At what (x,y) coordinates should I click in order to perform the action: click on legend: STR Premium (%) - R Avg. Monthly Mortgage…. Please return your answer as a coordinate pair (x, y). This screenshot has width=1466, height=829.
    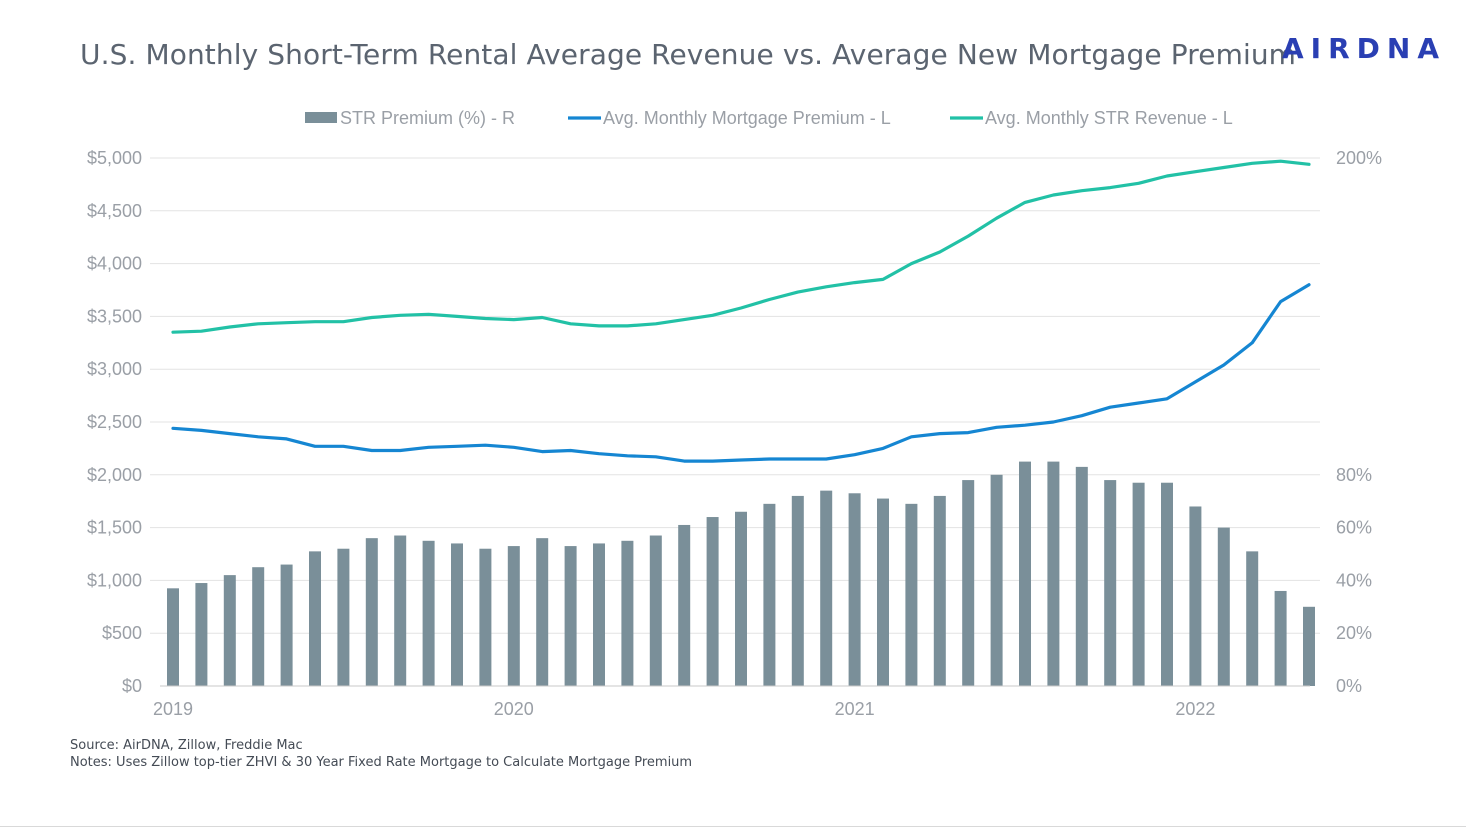
    Looking at the image, I should click on (769, 118).